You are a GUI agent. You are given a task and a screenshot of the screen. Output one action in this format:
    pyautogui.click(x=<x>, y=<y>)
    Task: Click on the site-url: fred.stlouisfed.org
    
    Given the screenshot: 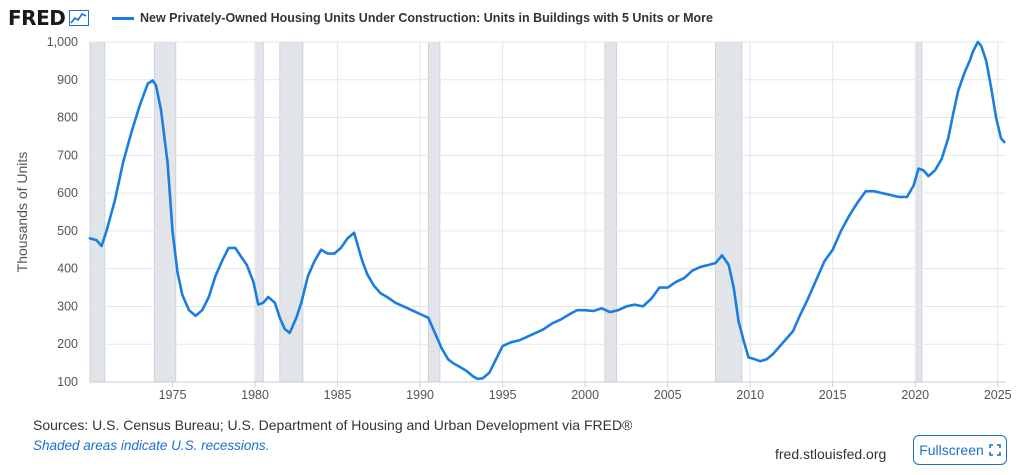 What is the action you would take?
    pyautogui.click(x=831, y=454)
    